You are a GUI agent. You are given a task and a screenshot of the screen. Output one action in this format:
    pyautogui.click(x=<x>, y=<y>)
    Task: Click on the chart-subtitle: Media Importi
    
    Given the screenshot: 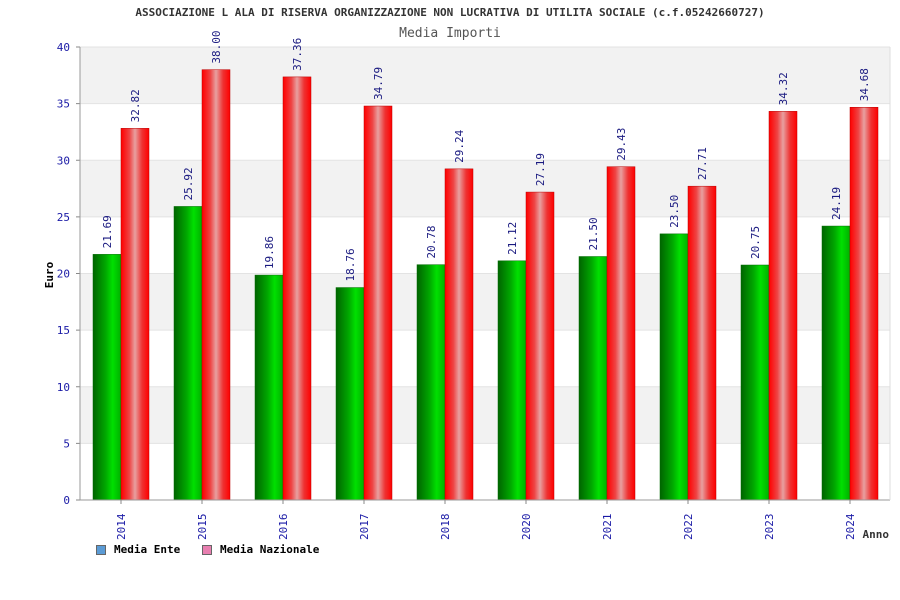 What is the action you would take?
    pyautogui.click(x=450, y=33)
    